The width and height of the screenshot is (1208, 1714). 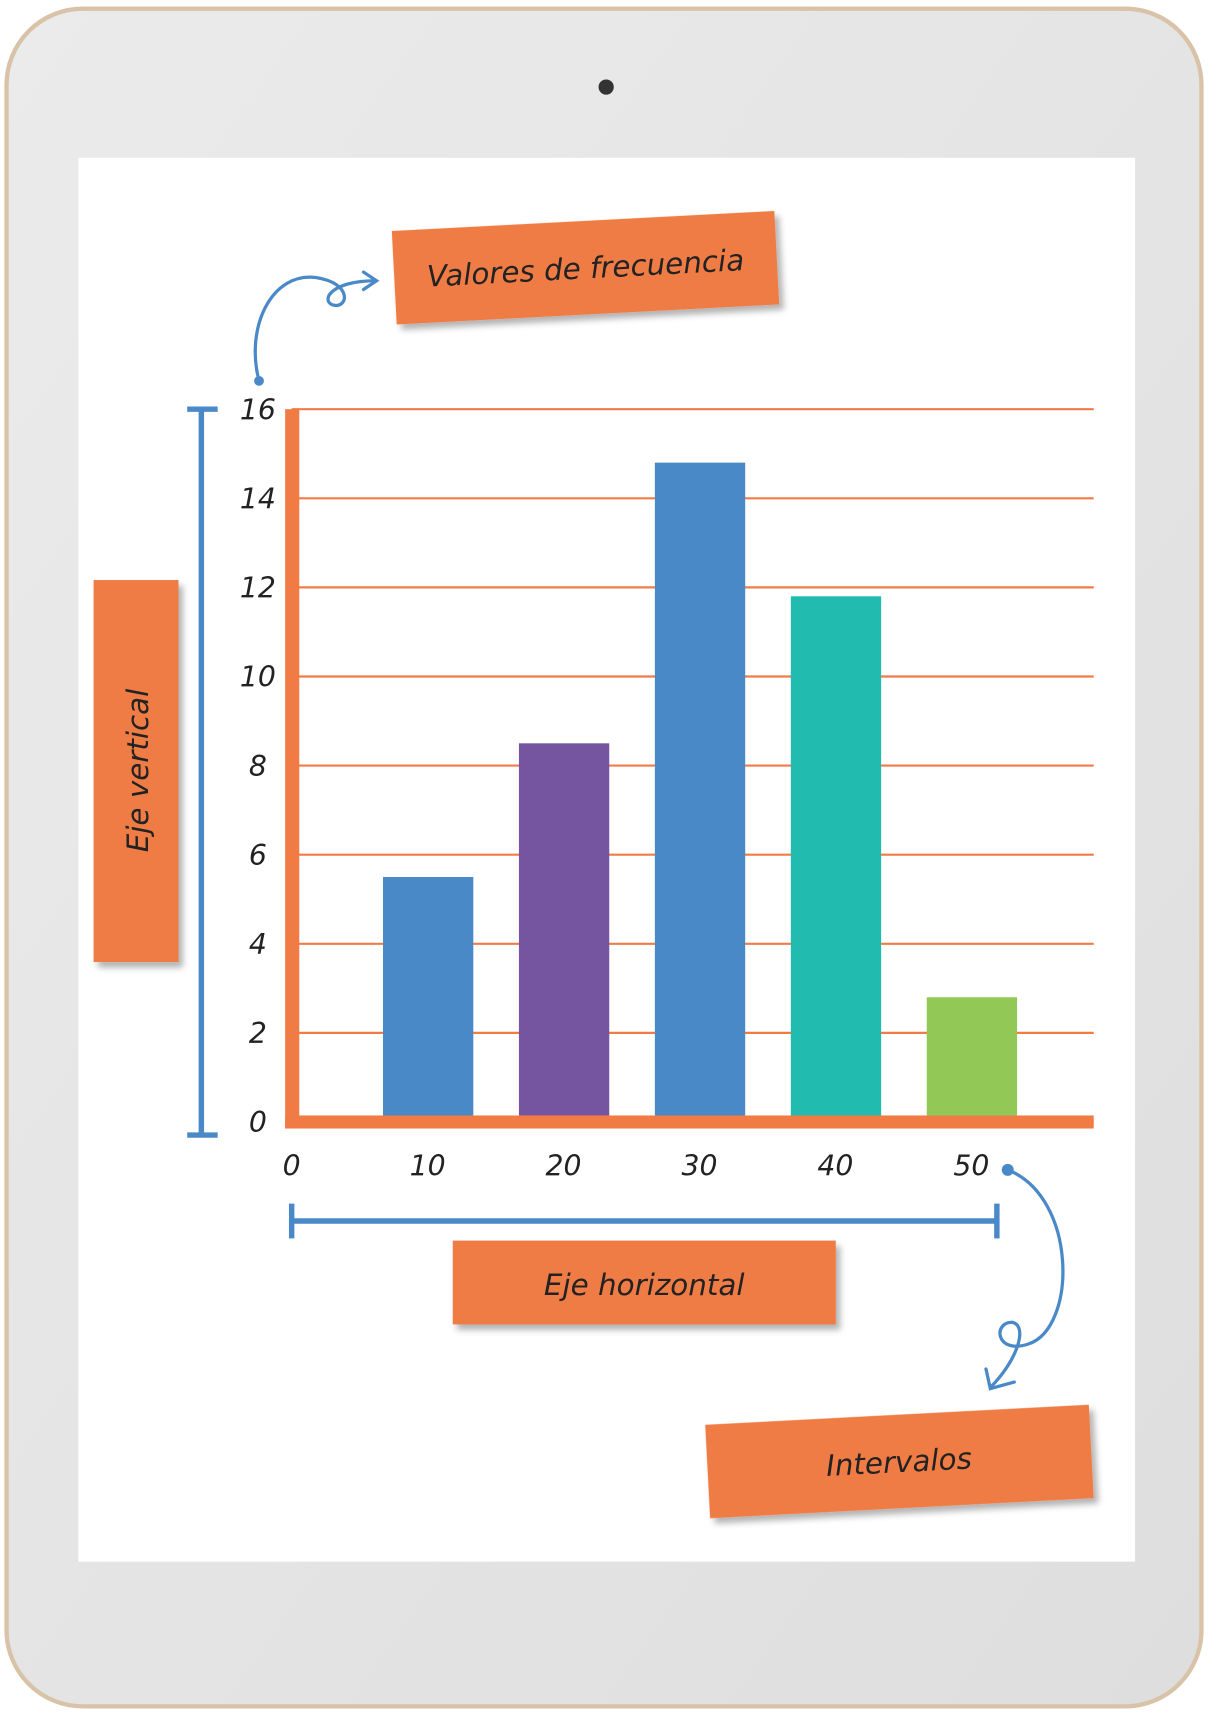 I want to click on y-tick-label: 12, so click(x=258, y=588).